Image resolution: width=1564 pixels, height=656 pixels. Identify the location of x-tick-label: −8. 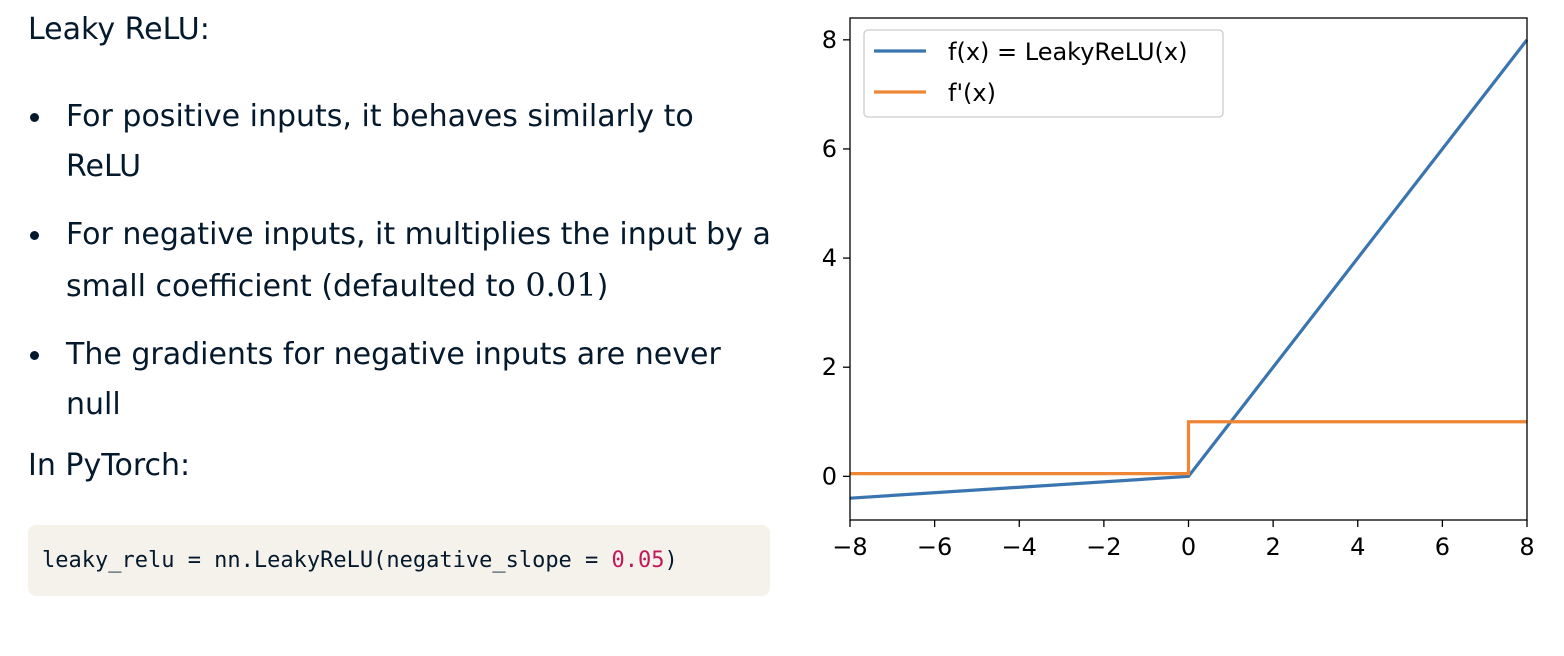
(849, 547).